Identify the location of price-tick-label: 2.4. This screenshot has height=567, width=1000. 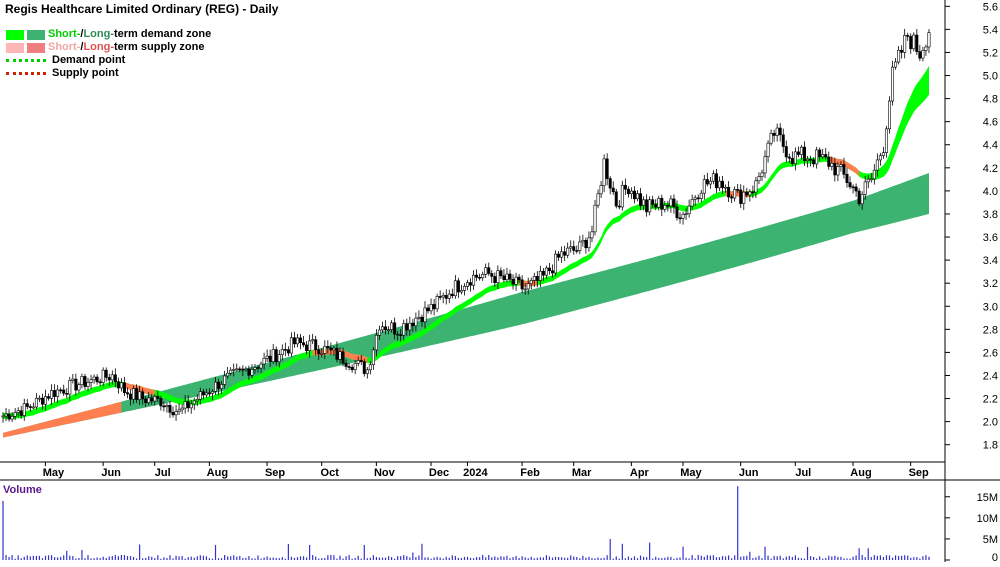
(990, 376).